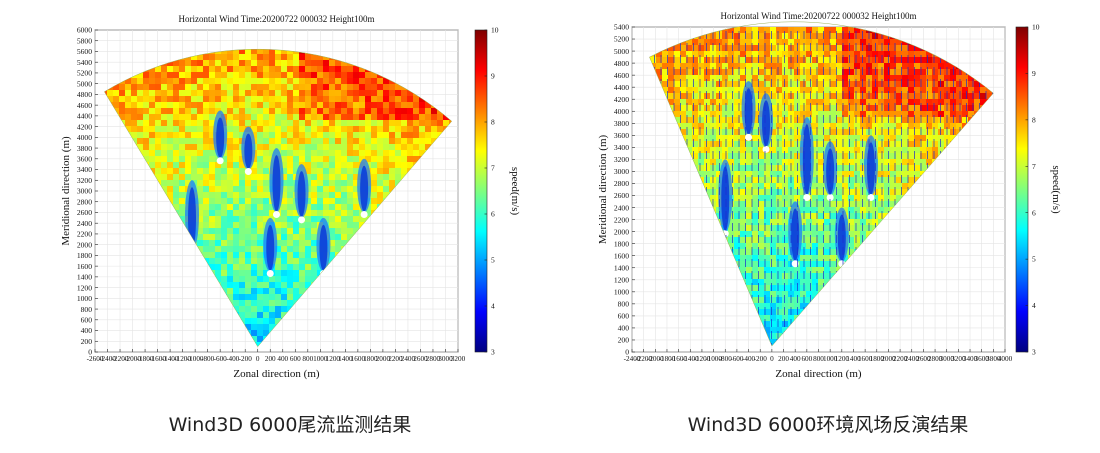 This screenshot has width=1100, height=453. What do you see at coordinates (420, 359) in the screenshot?
I see `x-tick-label: 2600` at bounding box center [420, 359].